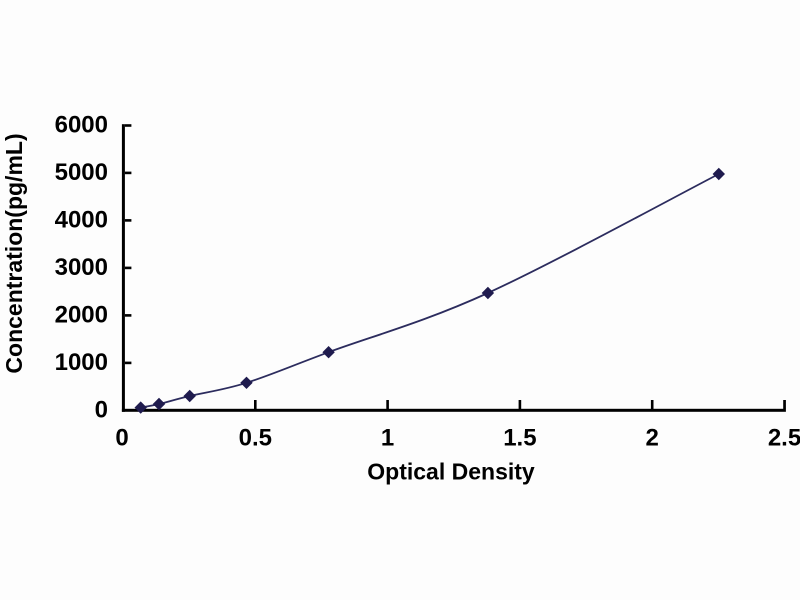 This screenshot has height=600, width=800. What do you see at coordinates (81, 219) in the screenshot?
I see `svg-text: 4000` at bounding box center [81, 219].